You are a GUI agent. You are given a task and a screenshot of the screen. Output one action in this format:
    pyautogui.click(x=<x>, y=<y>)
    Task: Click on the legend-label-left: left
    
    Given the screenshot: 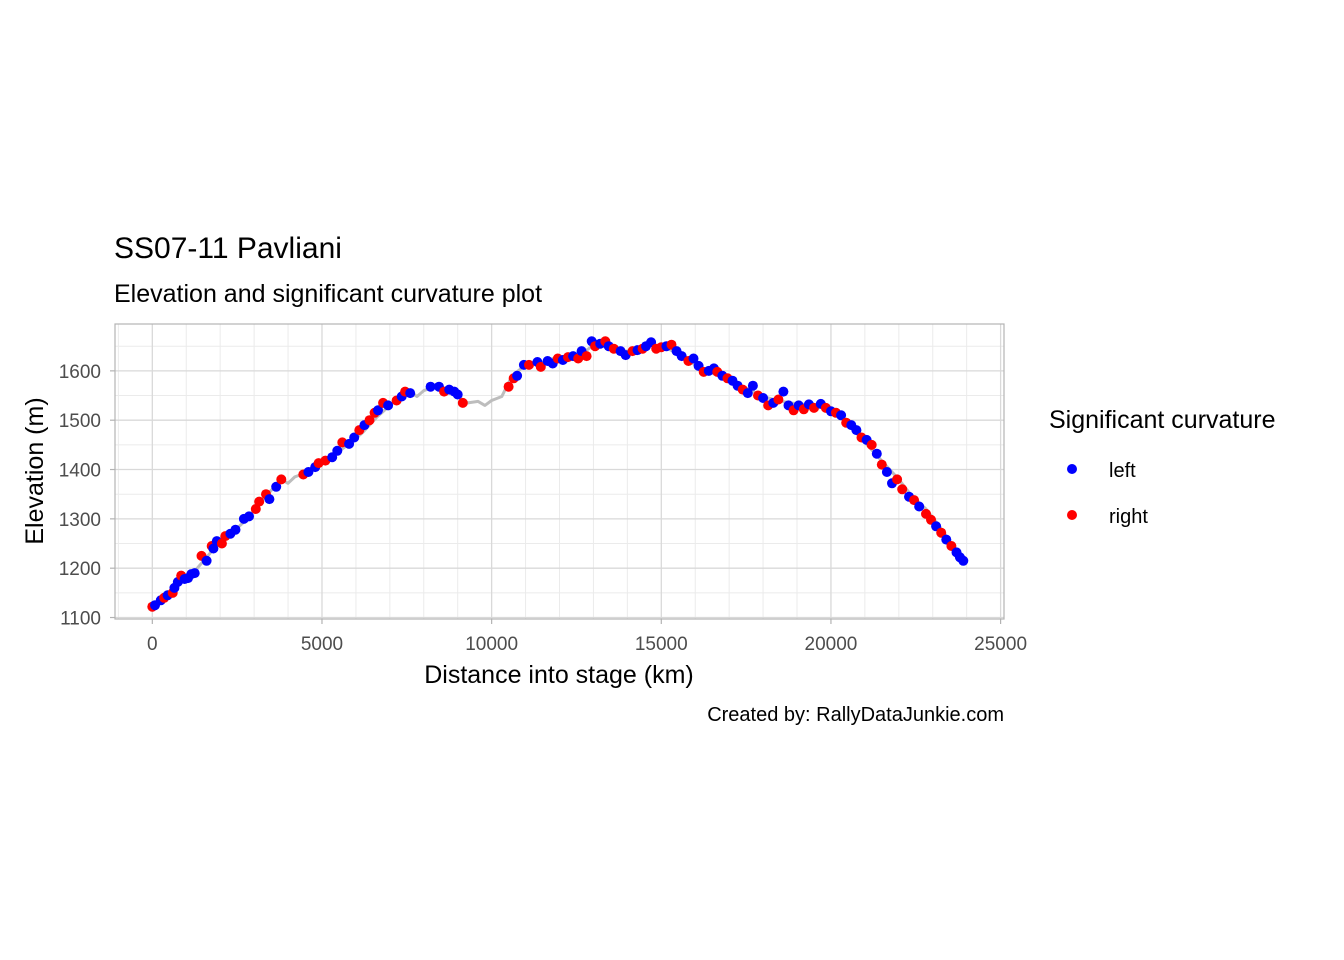 What is the action you would take?
    pyautogui.click(x=1122, y=471)
    